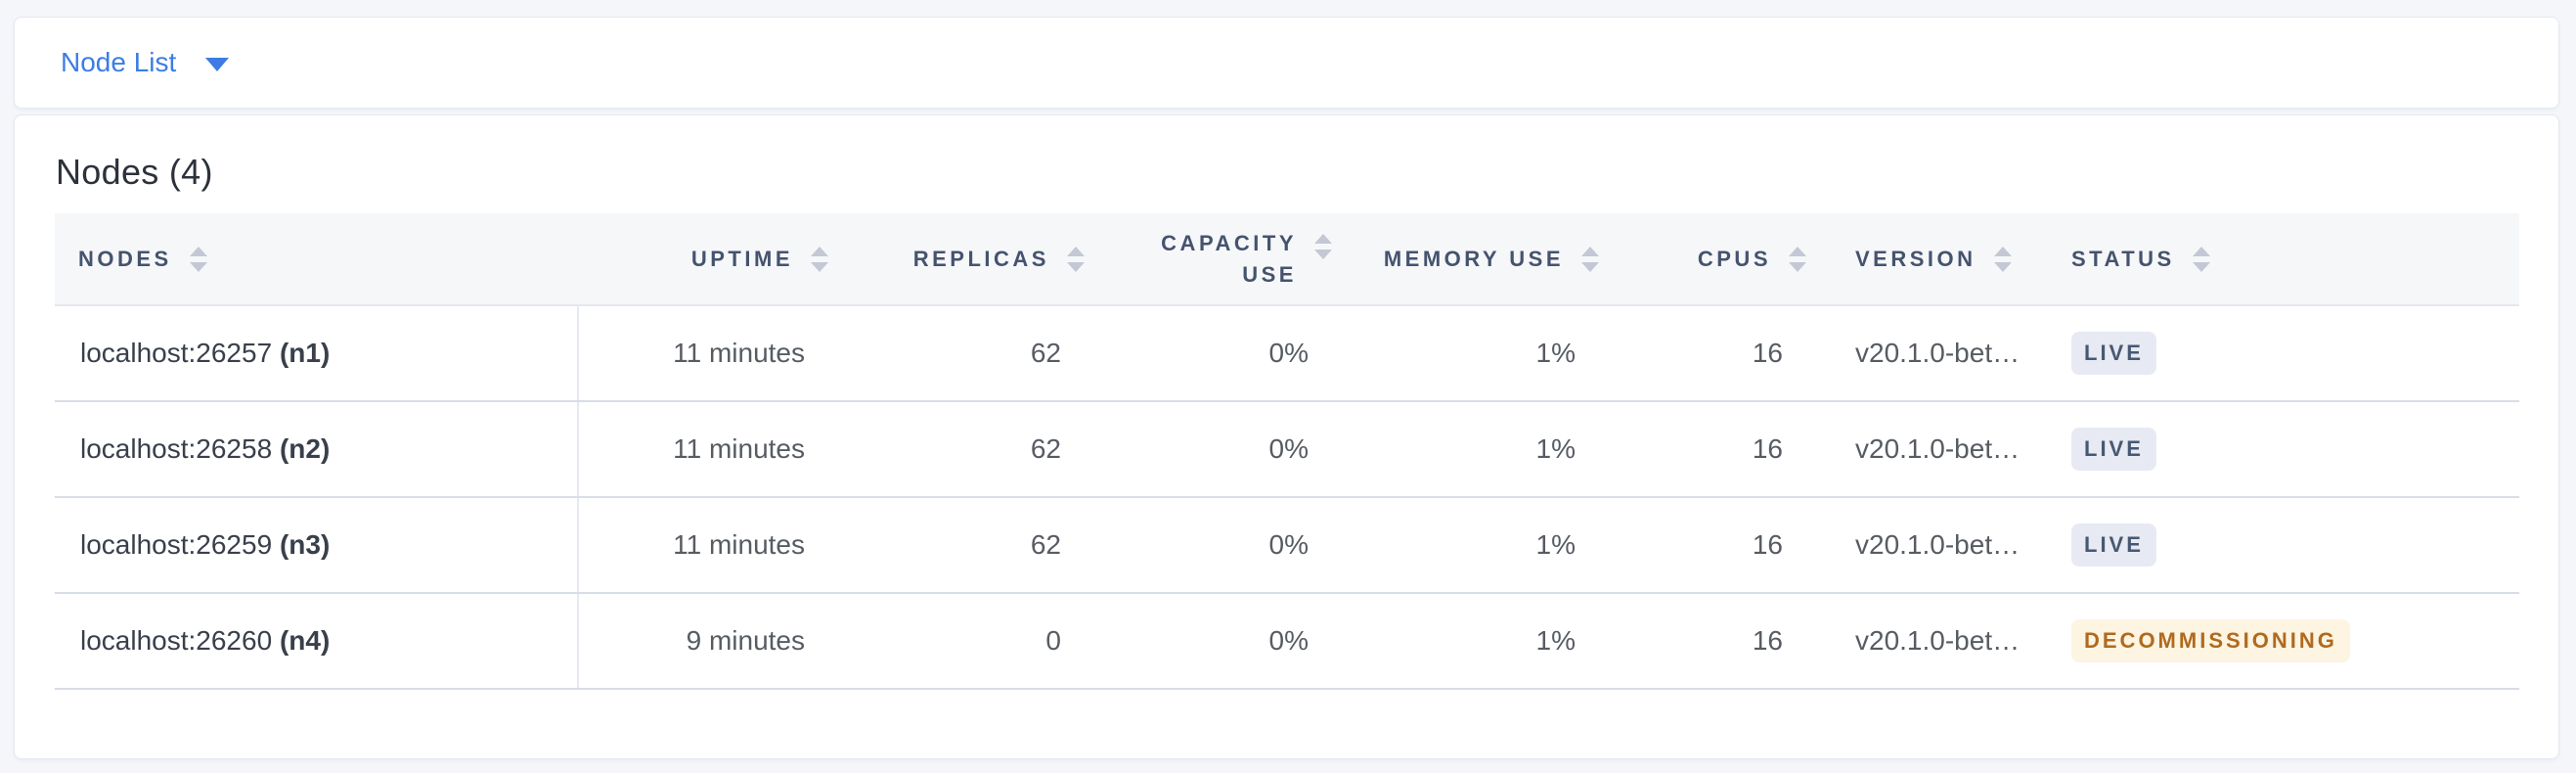 This screenshot has width=2576, height=773. I want to click on node-address-cell: localhost:26259 (n3), so click(317, 545).